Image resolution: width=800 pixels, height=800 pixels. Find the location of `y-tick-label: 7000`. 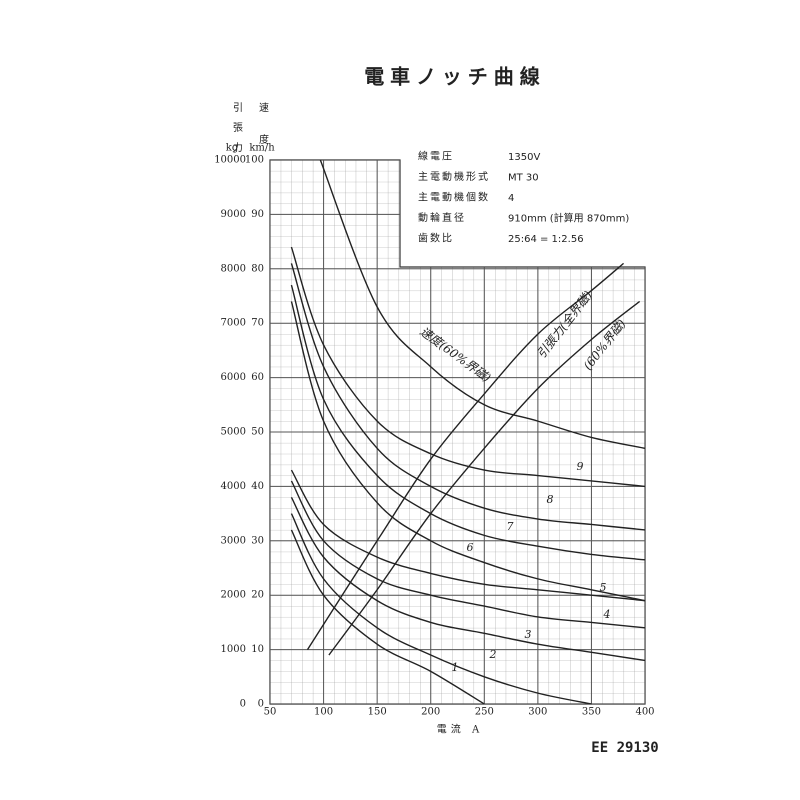

y-tick-label: 7000 is located at coordinates (233, 323).